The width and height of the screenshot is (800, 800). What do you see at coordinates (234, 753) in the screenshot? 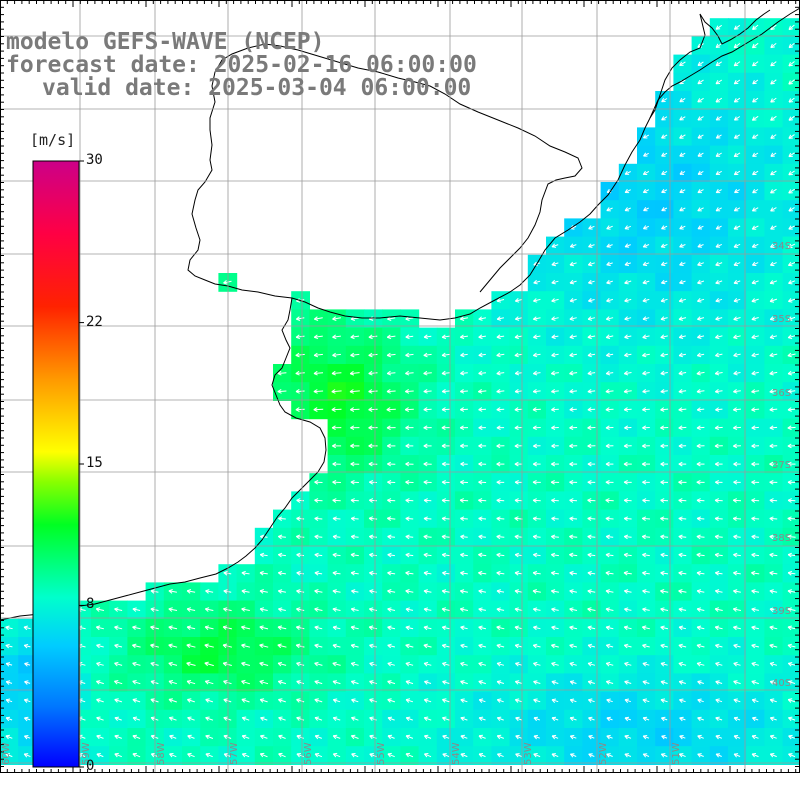
I see `lon-label: 57W` at bounding box center [234, 753].